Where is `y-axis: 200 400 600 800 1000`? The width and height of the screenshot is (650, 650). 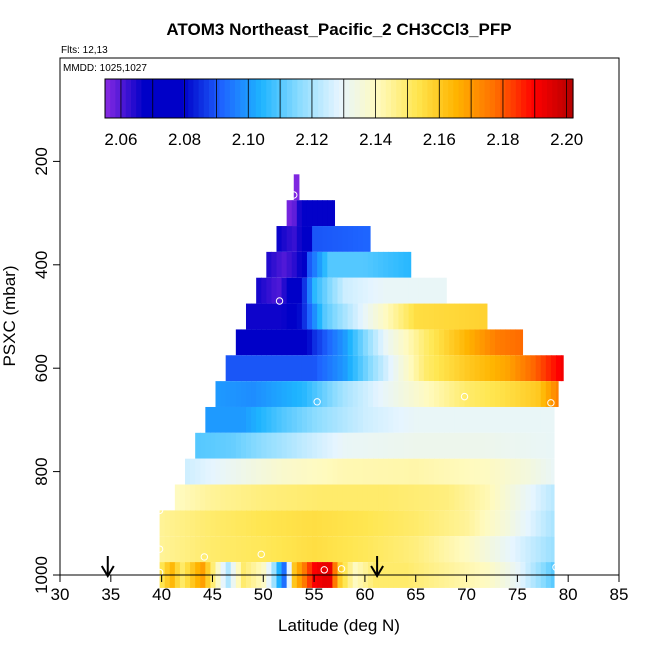
y-axis: 200 400 600 800 1000 is located at coordinates (46, 370).